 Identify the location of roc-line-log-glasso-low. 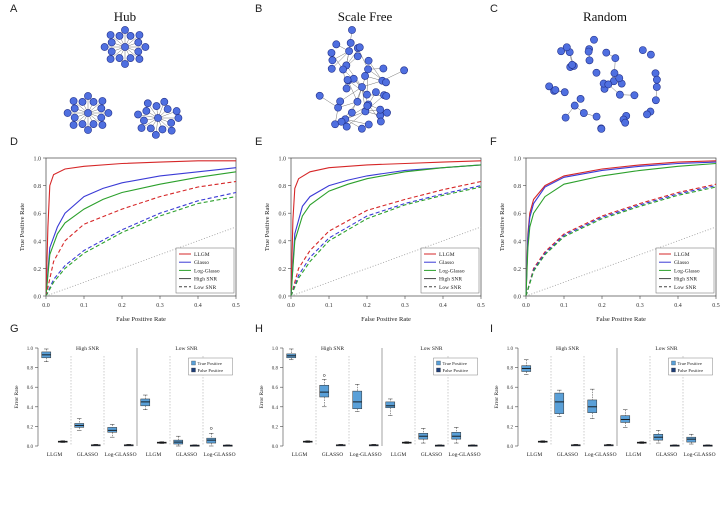
(141, 246).